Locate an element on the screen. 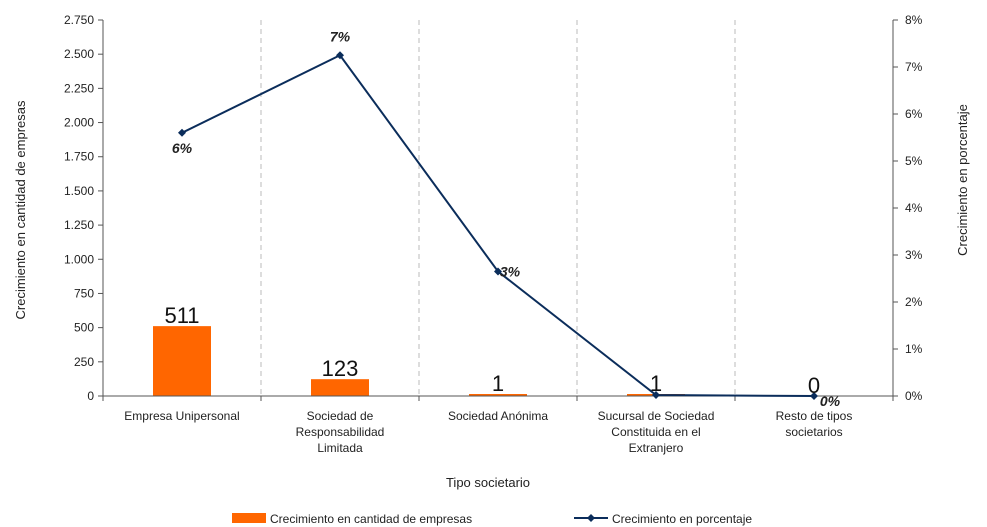 The width and height of the screenshot is (987, 527). x-tick-label-line: Empresa Unipersonal is located at coordinates (181, 416).